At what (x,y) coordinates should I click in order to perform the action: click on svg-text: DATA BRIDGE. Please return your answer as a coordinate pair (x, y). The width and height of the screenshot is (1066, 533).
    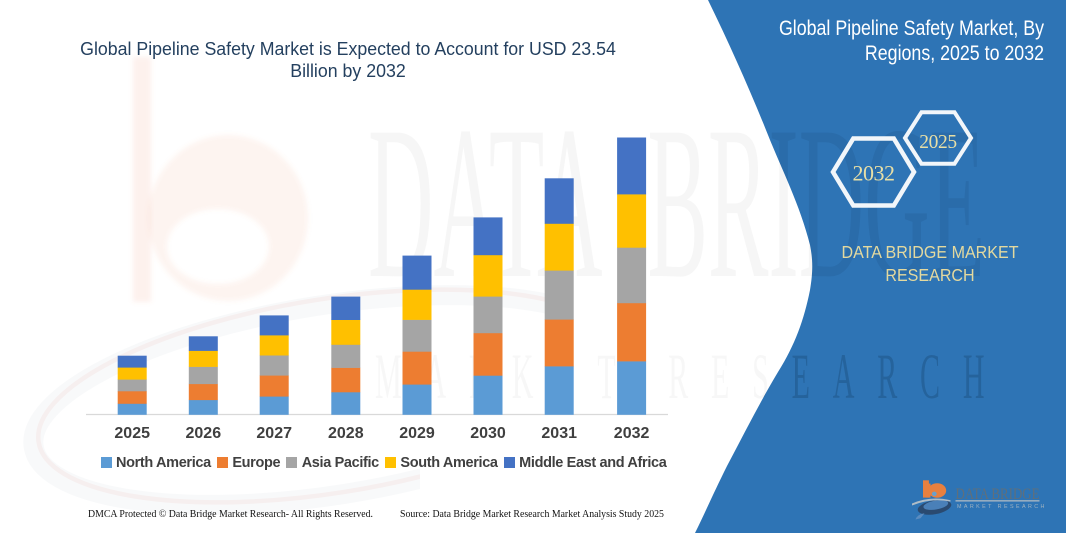
    Looking at the image, I should click on (998, 494).